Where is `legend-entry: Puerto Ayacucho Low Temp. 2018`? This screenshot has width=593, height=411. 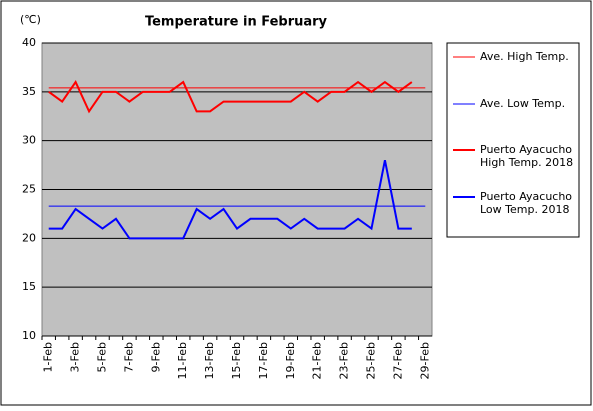 legend-entry: Puerto Ayacucho Low Temp. 2018 is located at coordinates (526, 203).